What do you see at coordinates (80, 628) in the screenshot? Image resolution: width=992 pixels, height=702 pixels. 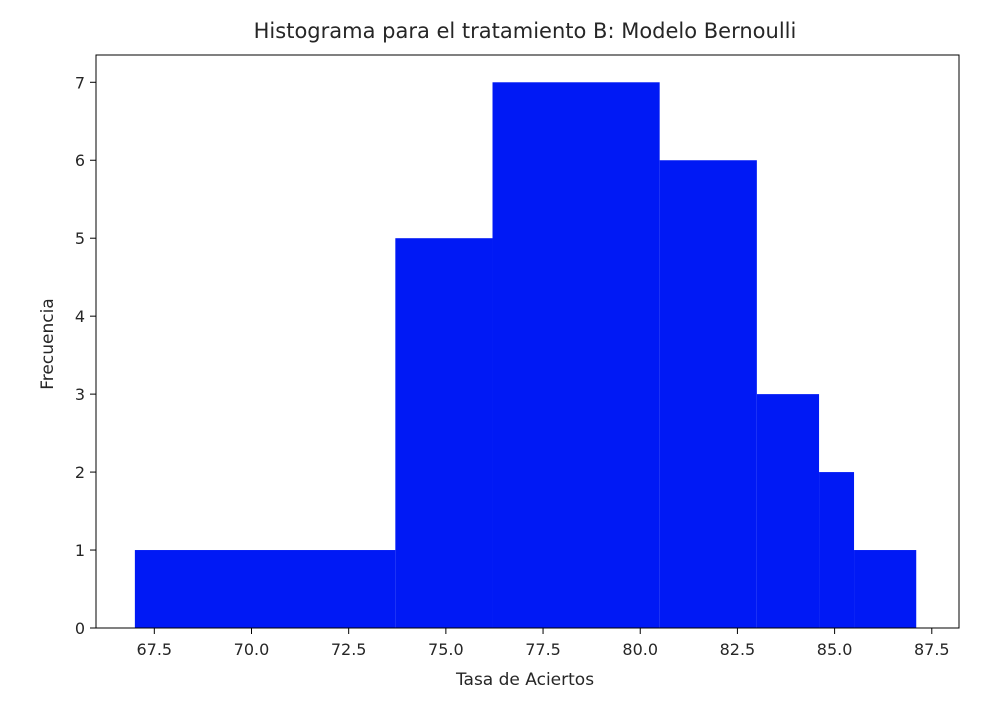 I see `y-tick-label: 0` at bounding box center [80, 628].